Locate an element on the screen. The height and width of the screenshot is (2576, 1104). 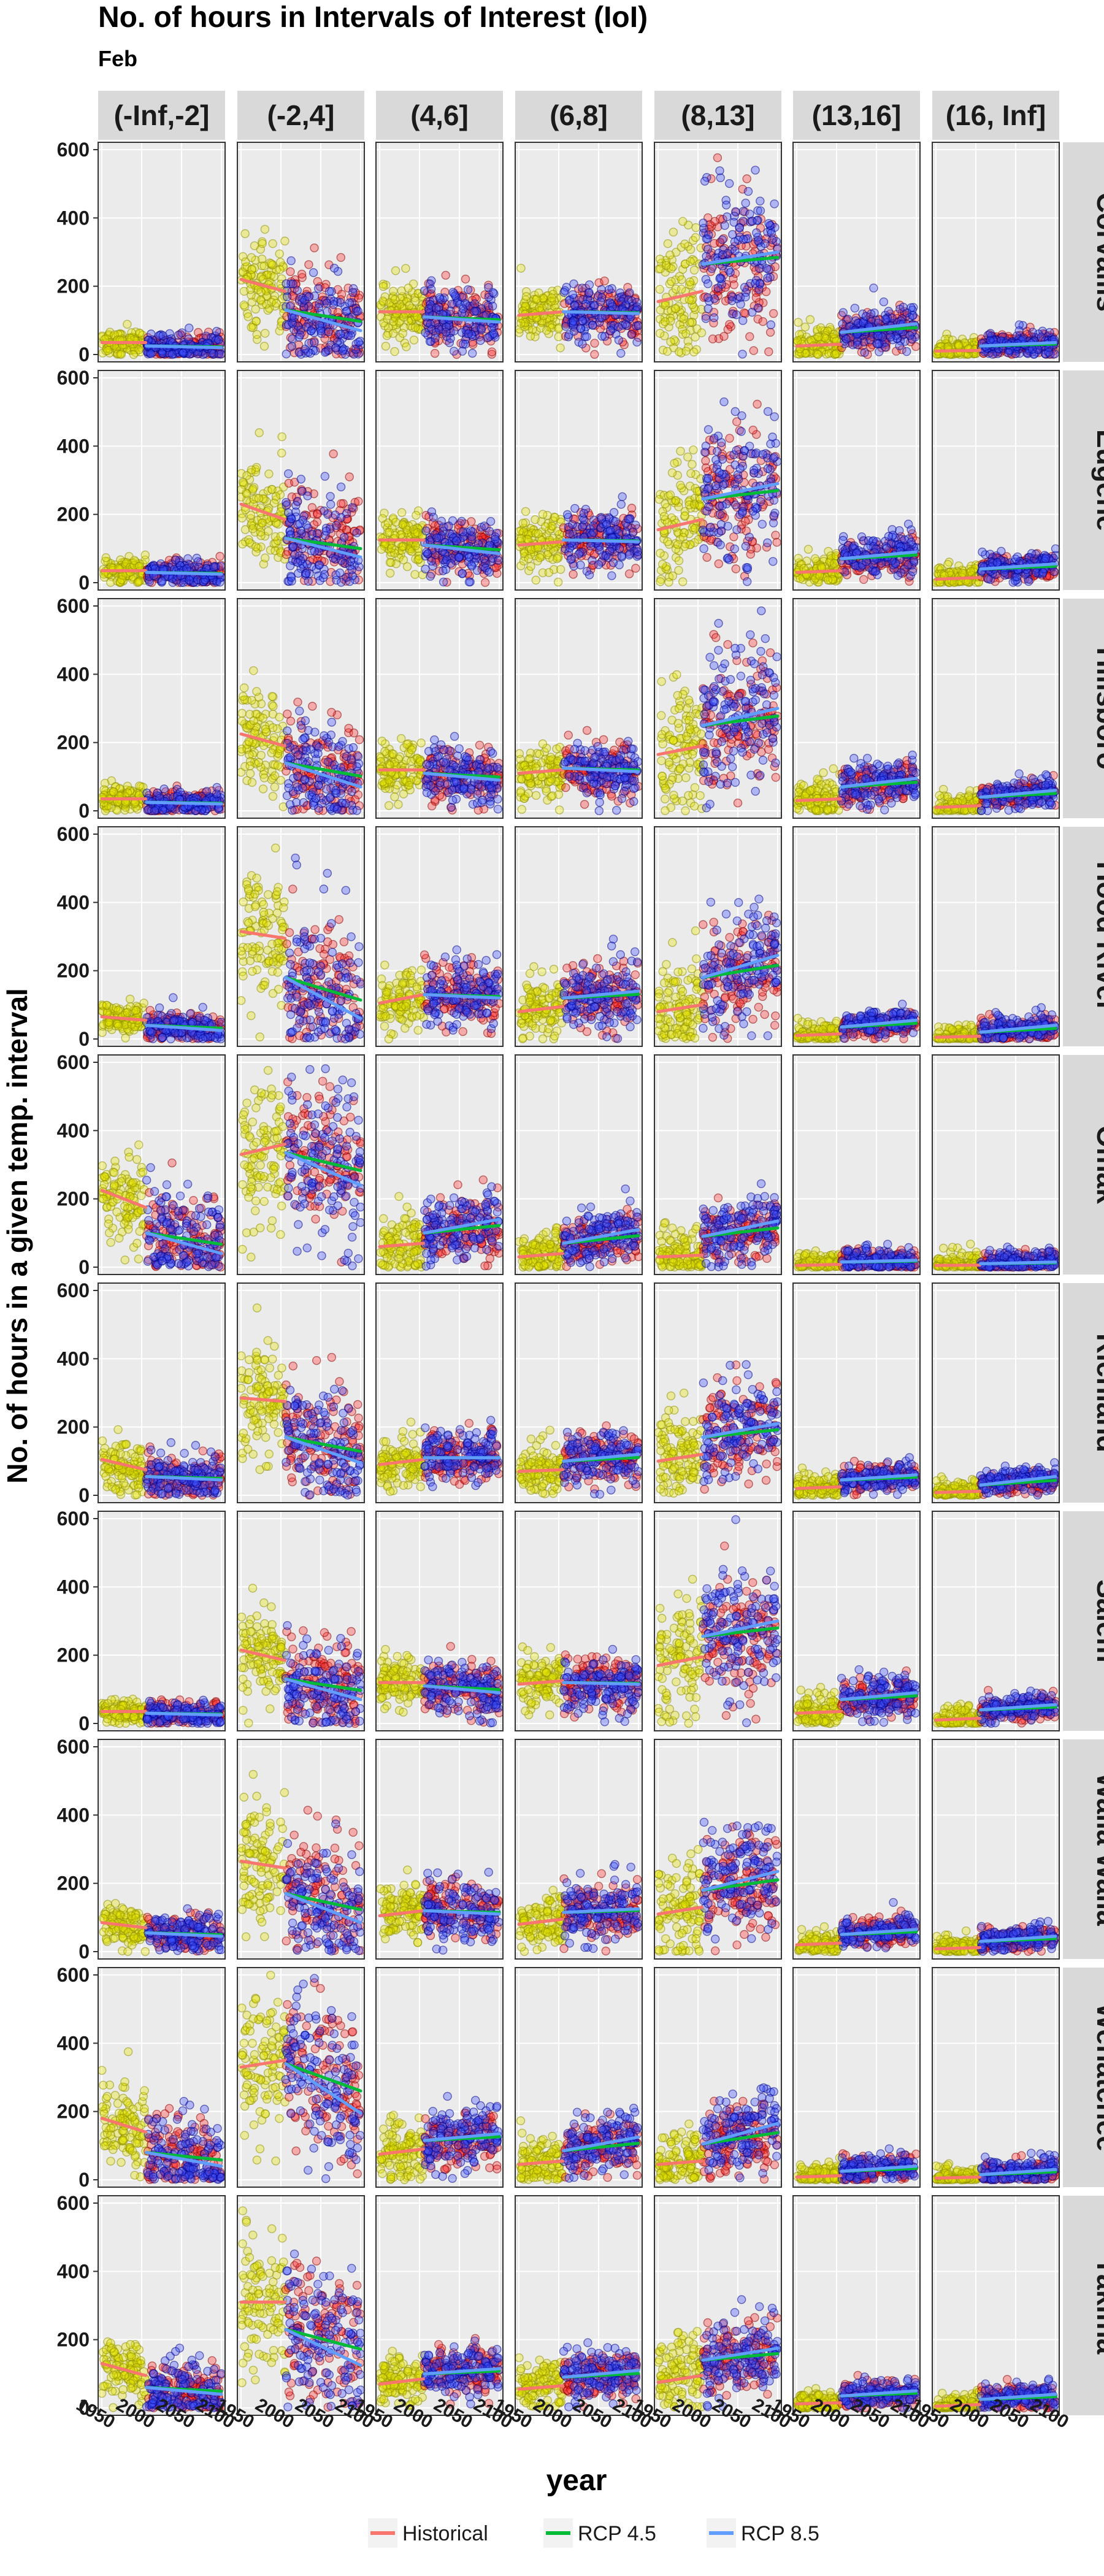
interval-strip-label: (13,16] is located at coordinates (857, 115).